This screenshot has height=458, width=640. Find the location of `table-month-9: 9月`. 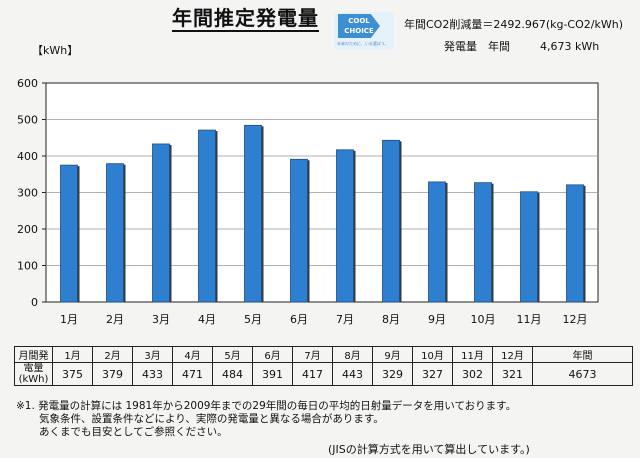

table-month-9: 9月 is located at coordinates (392, 354).